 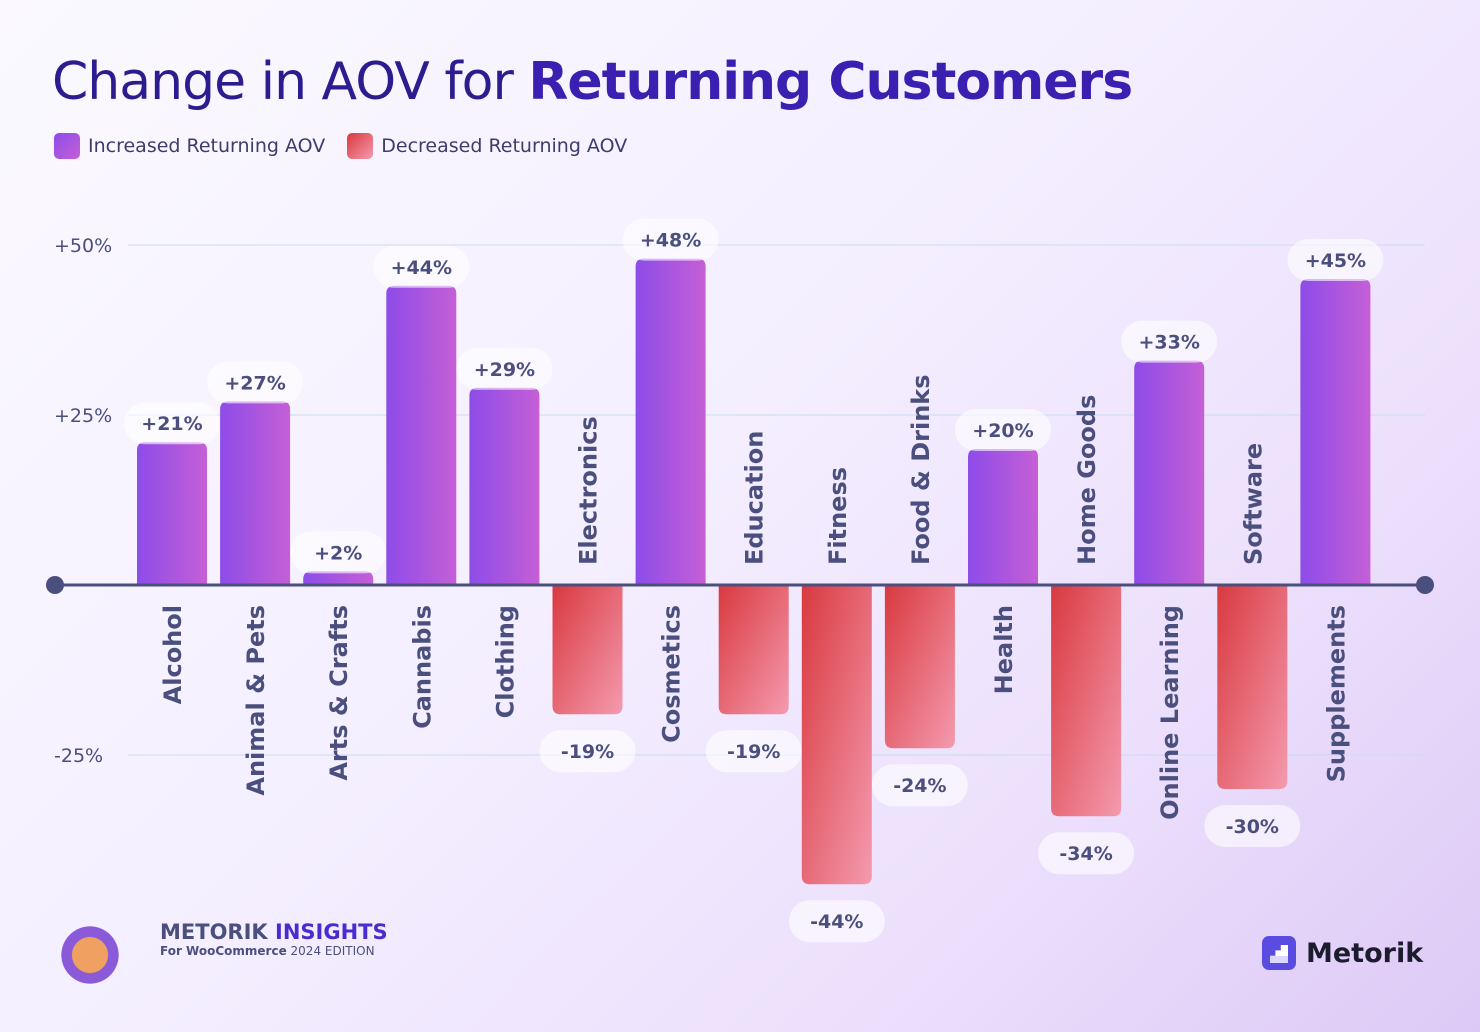 I want to click on title-bold: Returning Customers, so click(x=830, y=82).